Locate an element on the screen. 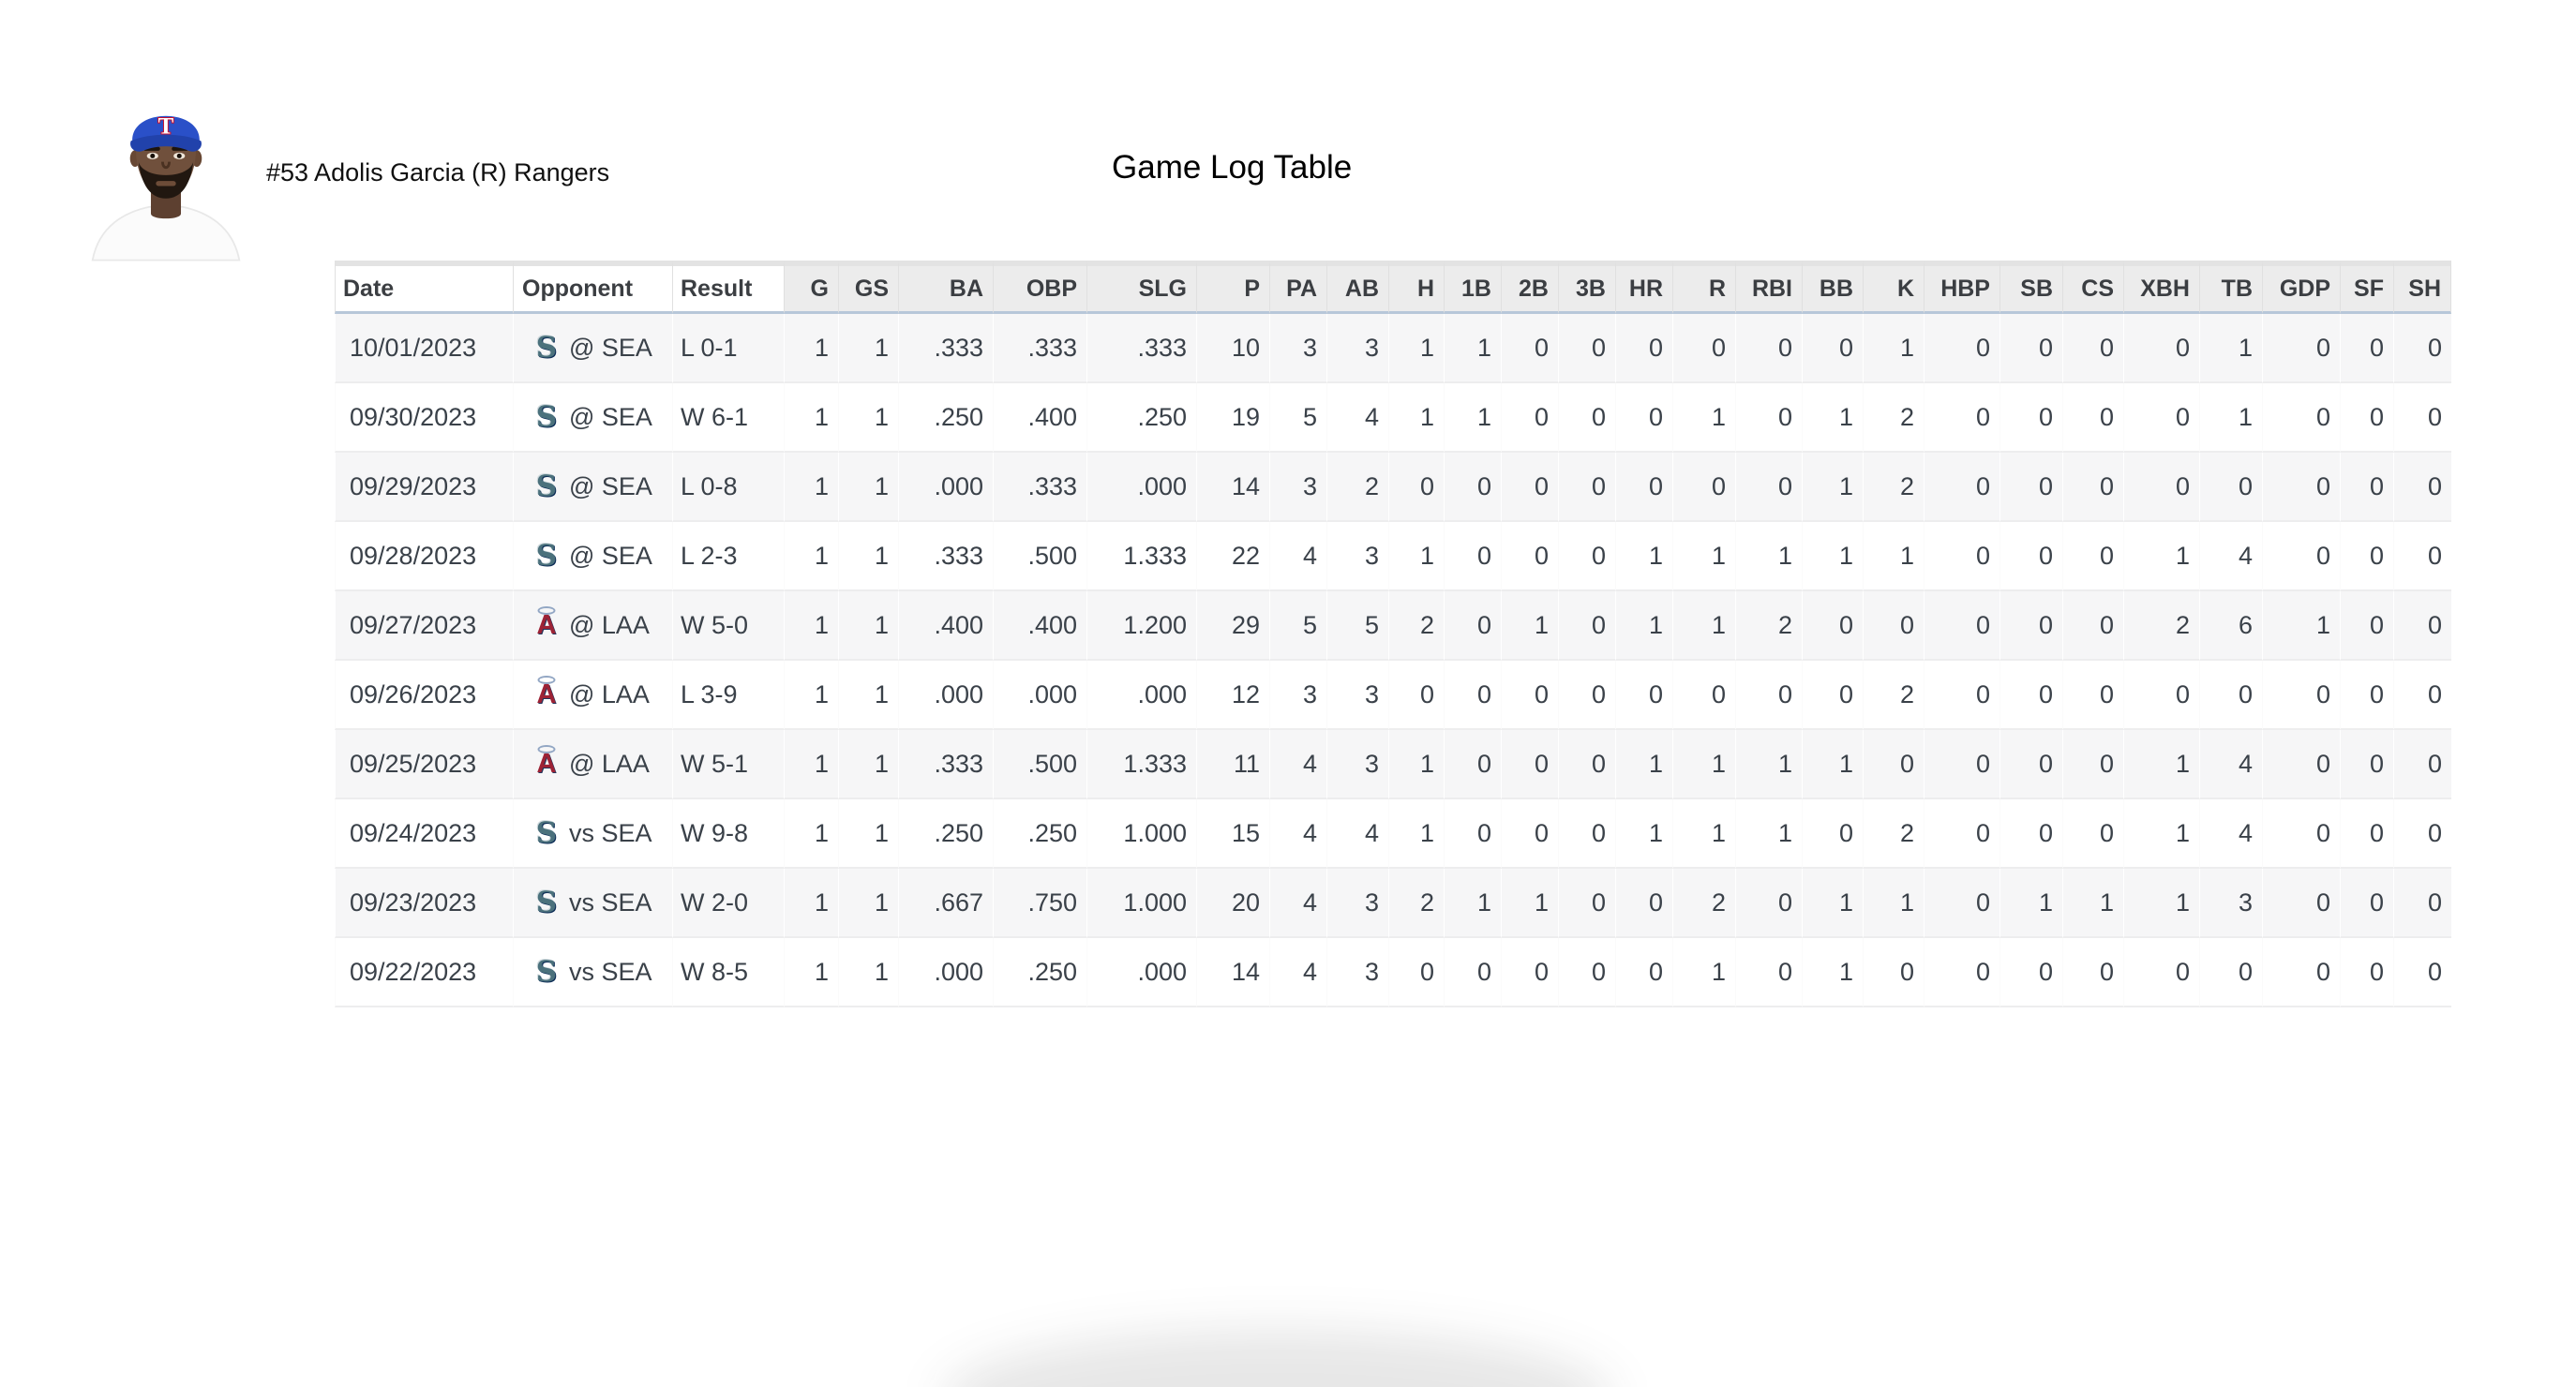  cell-opponent: S @ SEA is located at coordinates (592, 348).